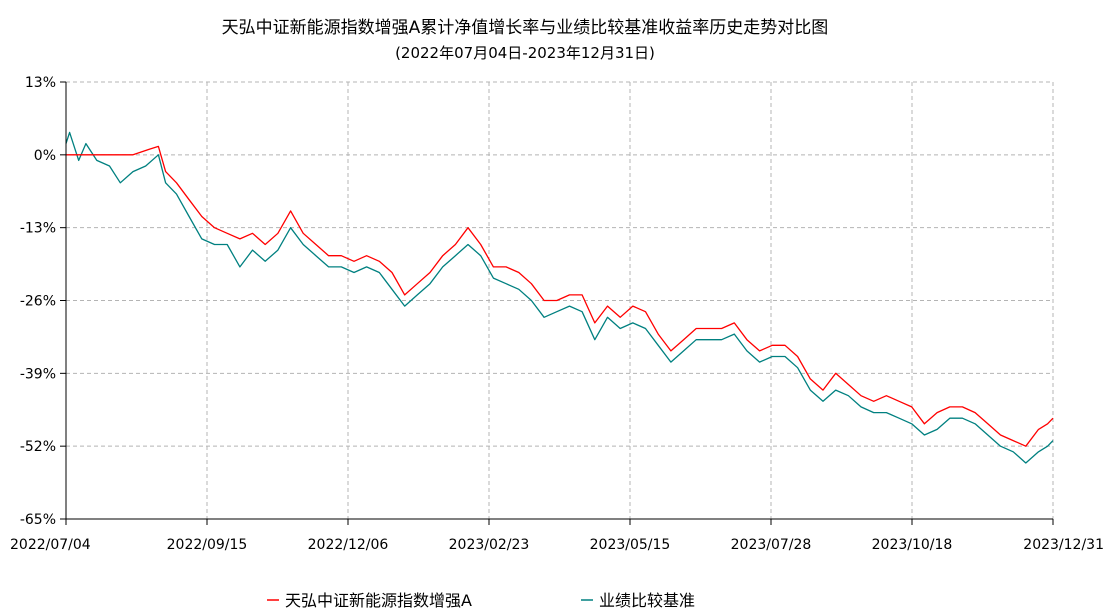  Describe the element at coordinates (481, 599) in the screenshot. I see `legend: 天弘中证新能源指数增强A 业绩比较基准` at that location.